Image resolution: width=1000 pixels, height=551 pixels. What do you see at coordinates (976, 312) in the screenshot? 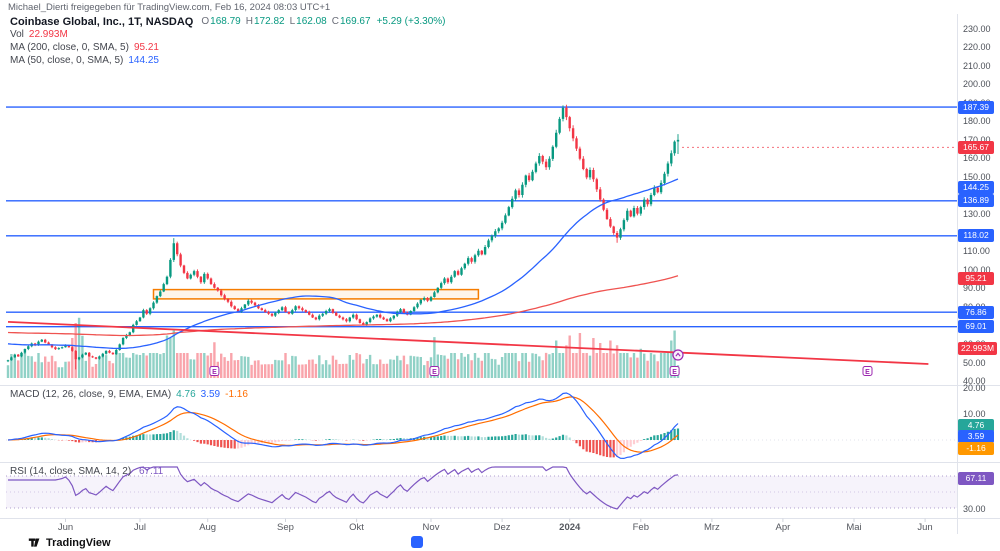
I see `price-axis-badge: 76.86` at bounding box center [976, 312].